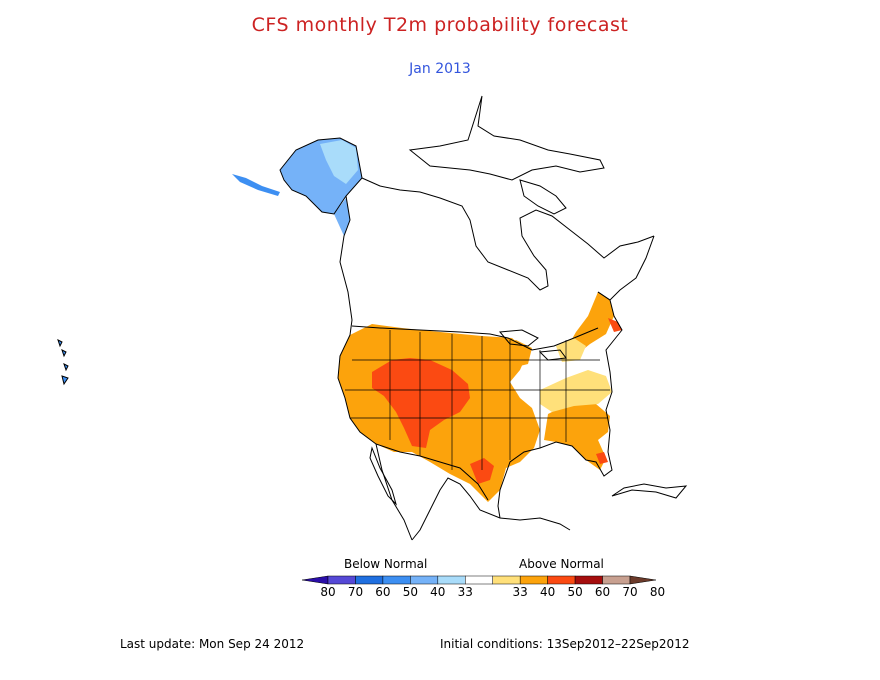  Describe the element at coordinates (440, 25) in the screenshot. I see `map-title: CFS monthly T2m probability forecast` at that location.